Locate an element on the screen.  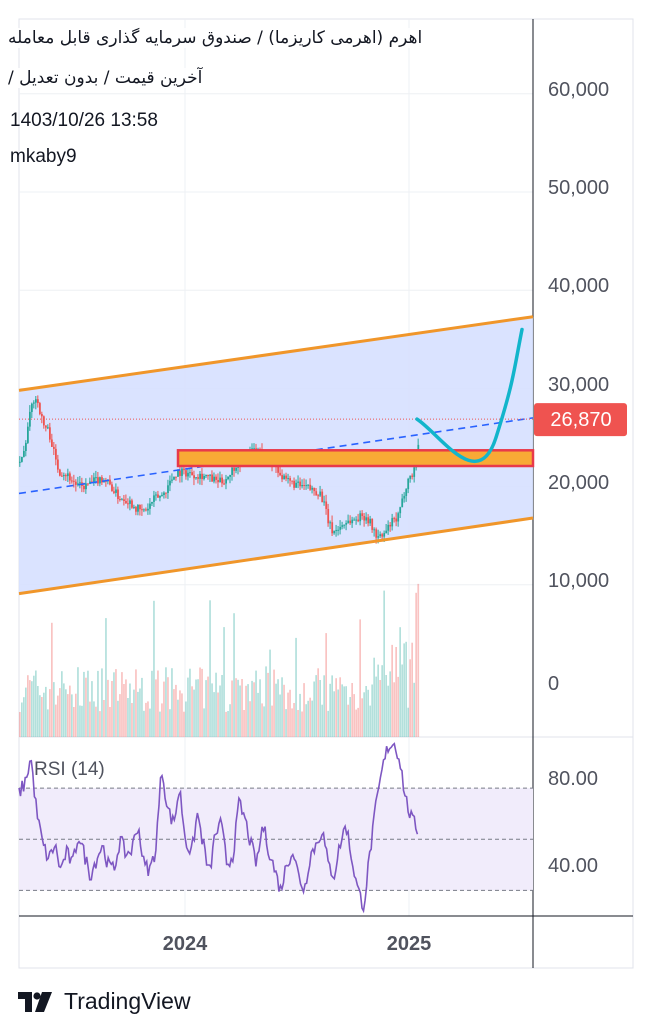
support-zone is located at coordinates (355, 458).